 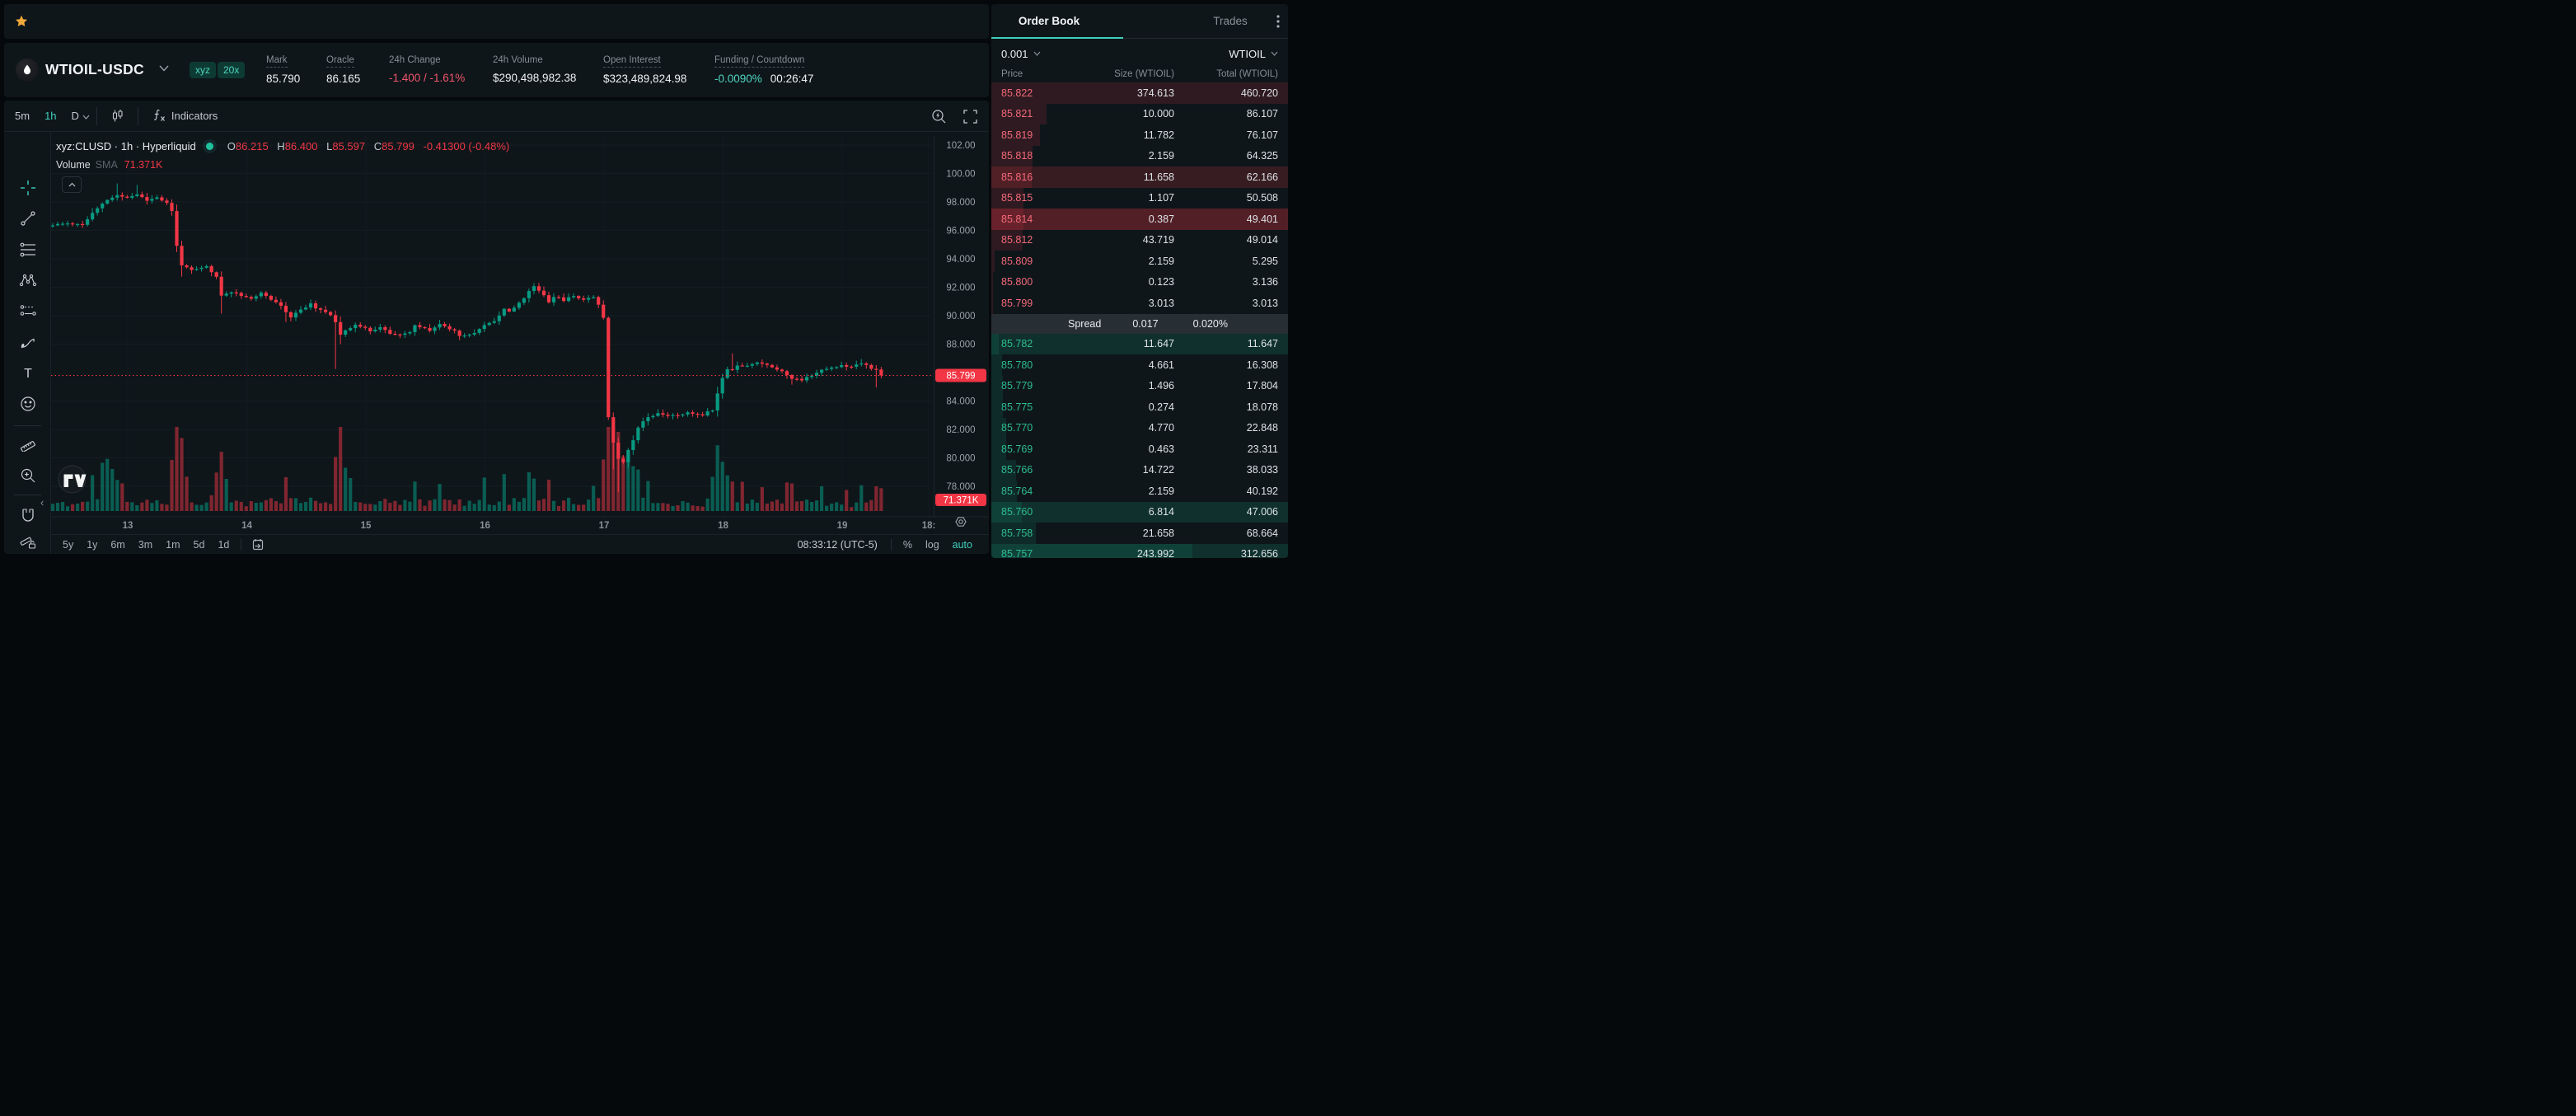 I want to click on ask-price: 85.822, so click(x=1017, y=93).